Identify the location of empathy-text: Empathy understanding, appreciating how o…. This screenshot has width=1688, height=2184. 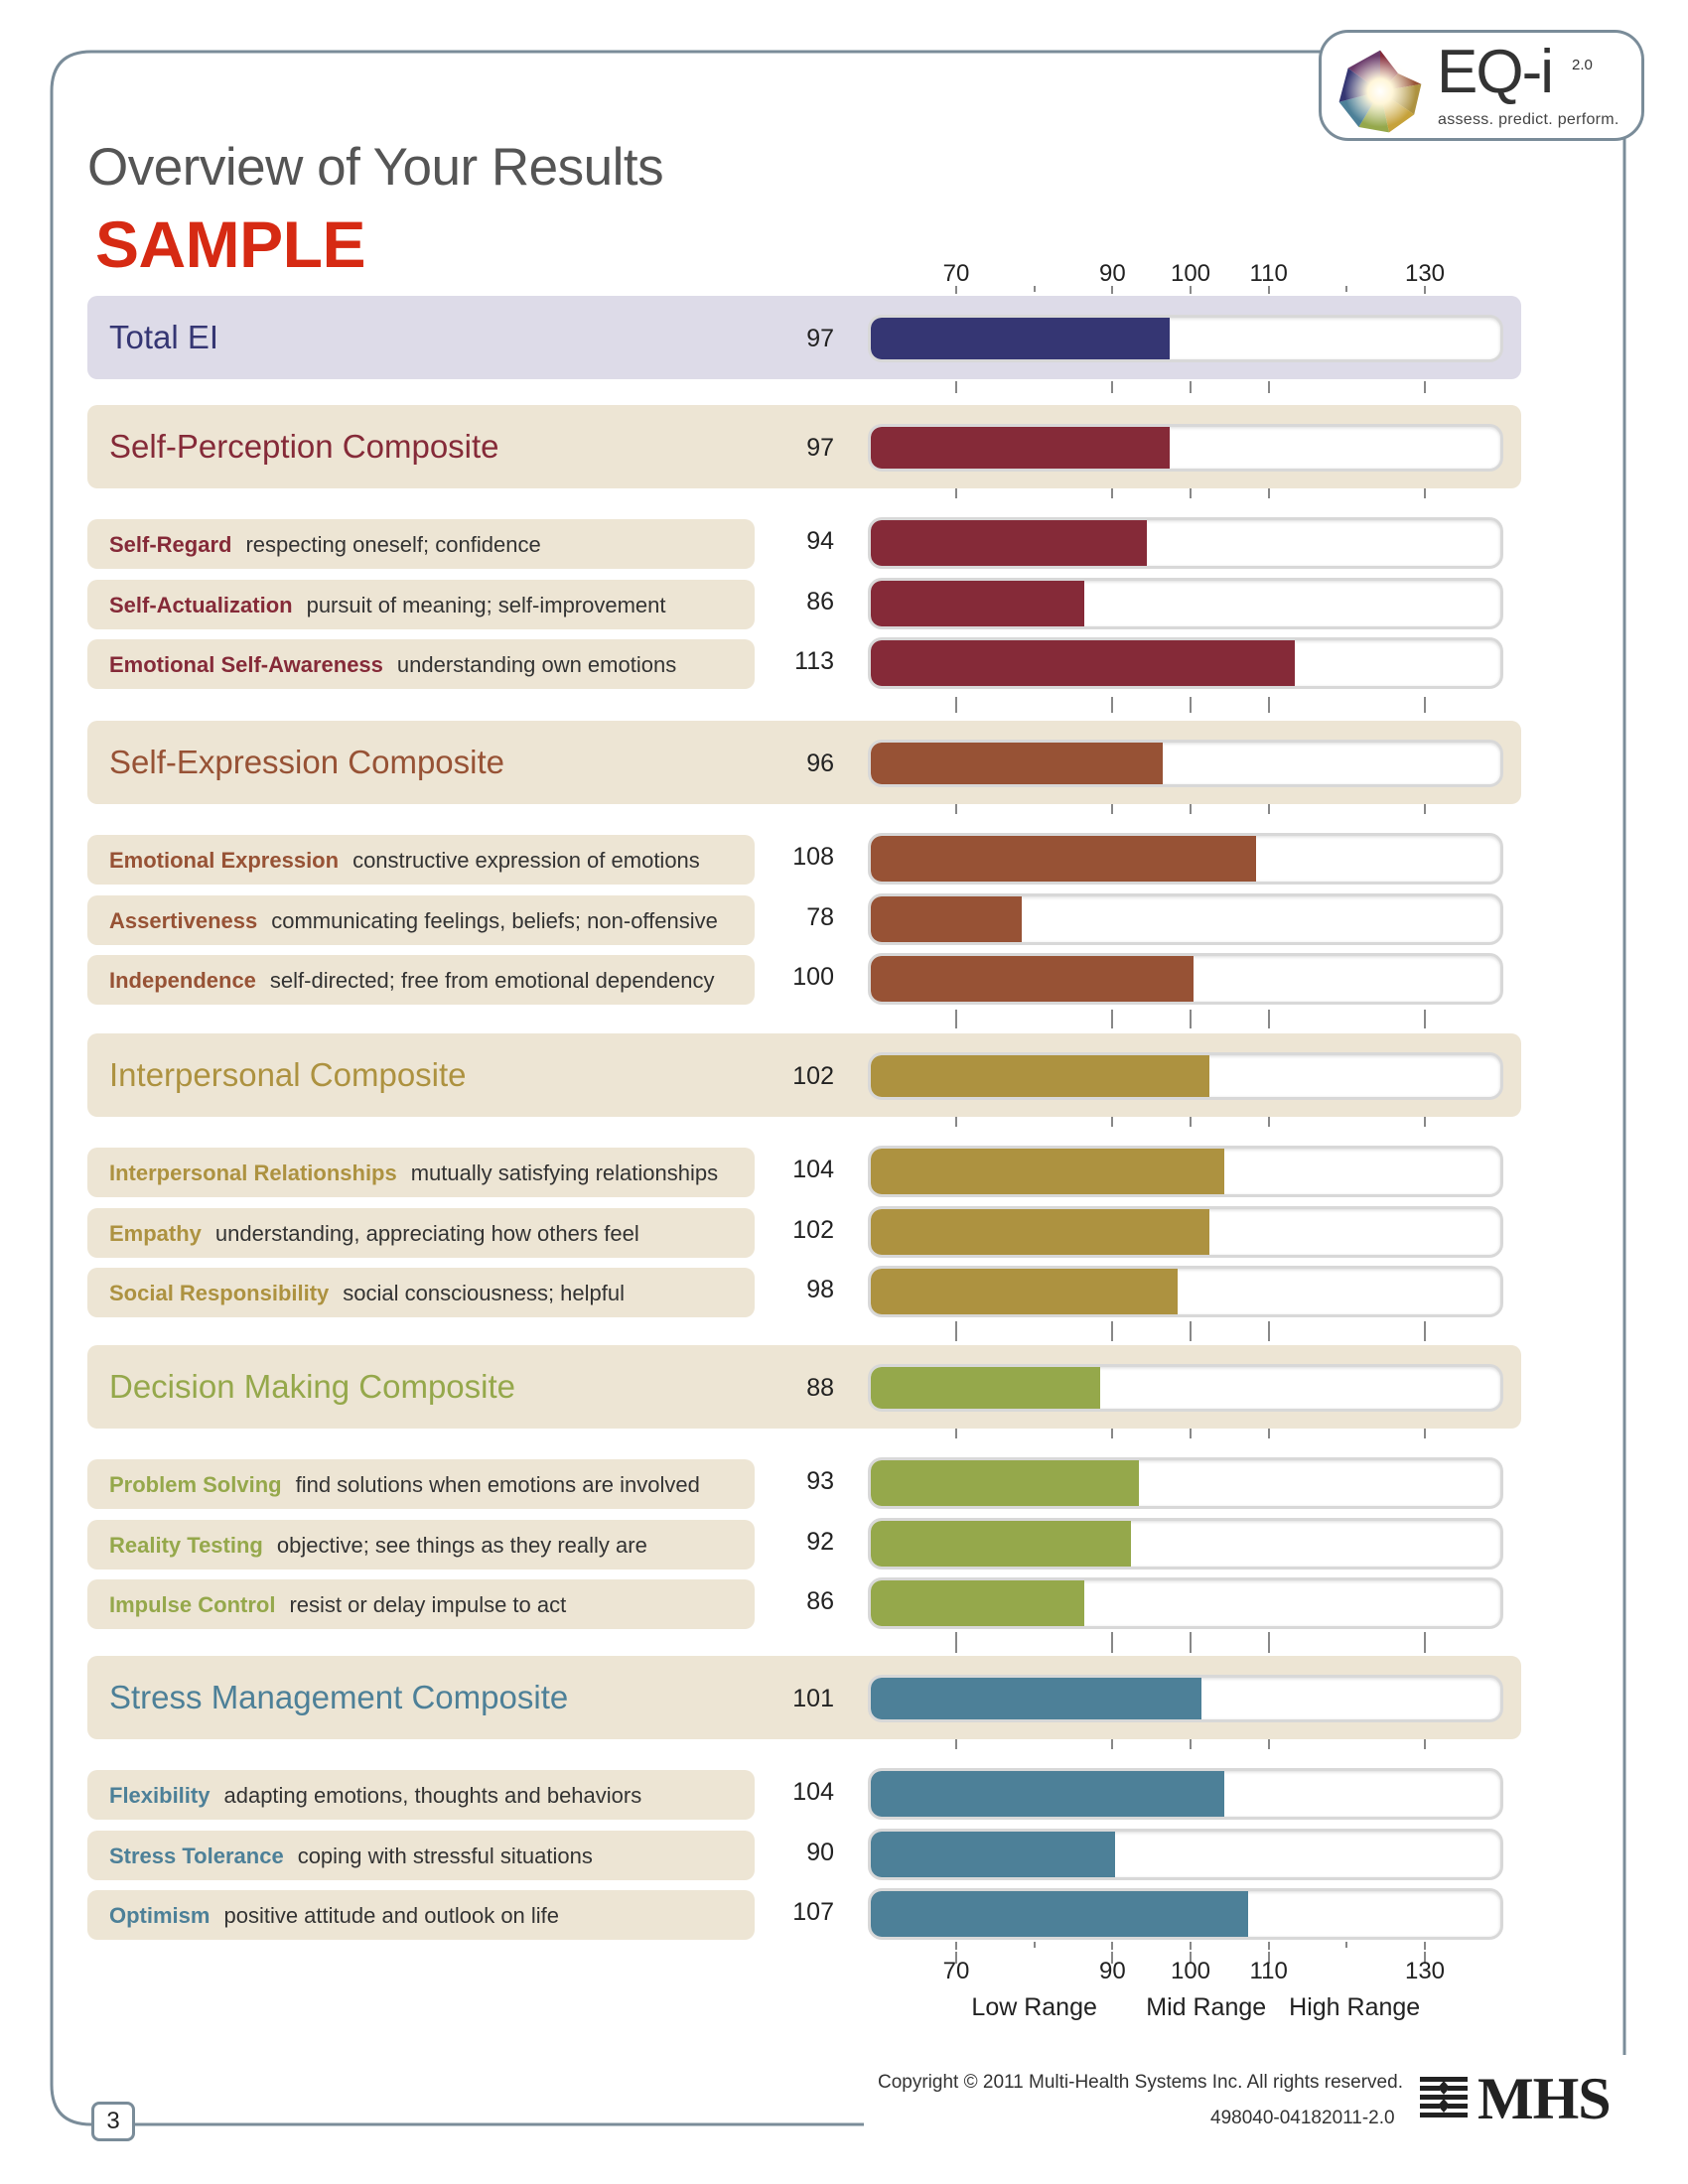
(374, 1234).